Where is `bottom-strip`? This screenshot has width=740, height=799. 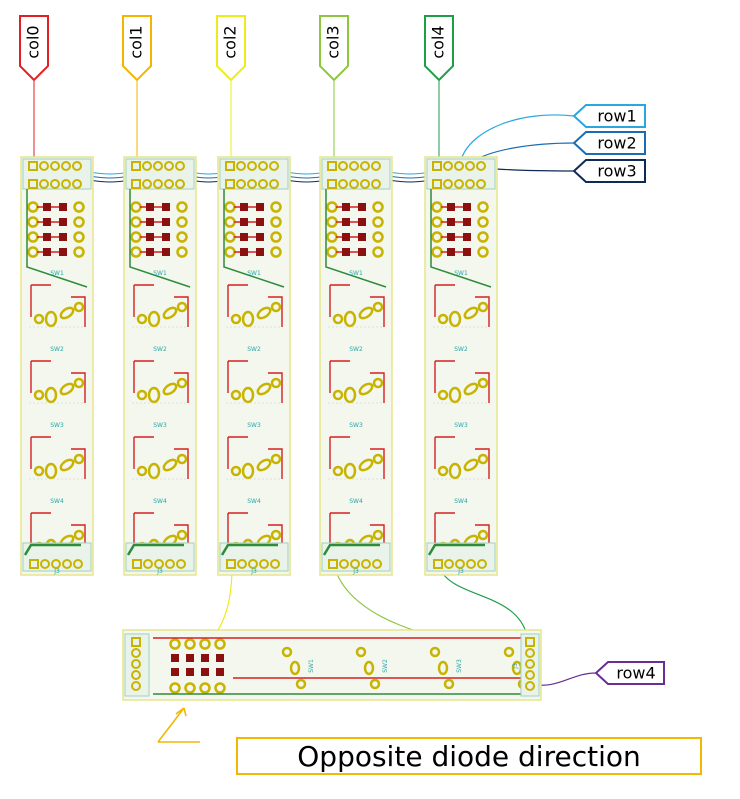 bottom-strip is located at coordinates (57, 557).